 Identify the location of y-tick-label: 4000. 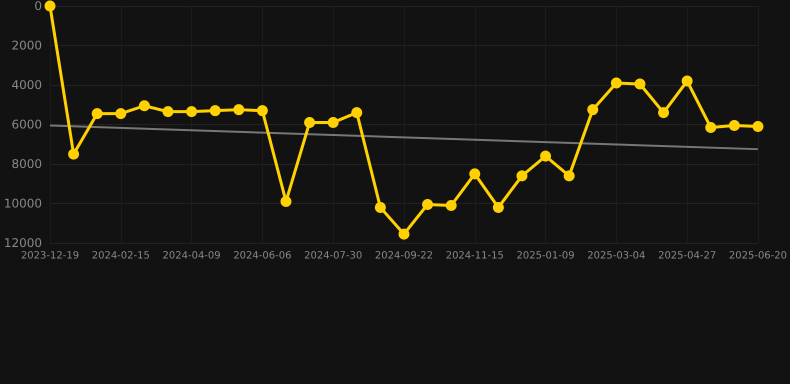
(26, 85).